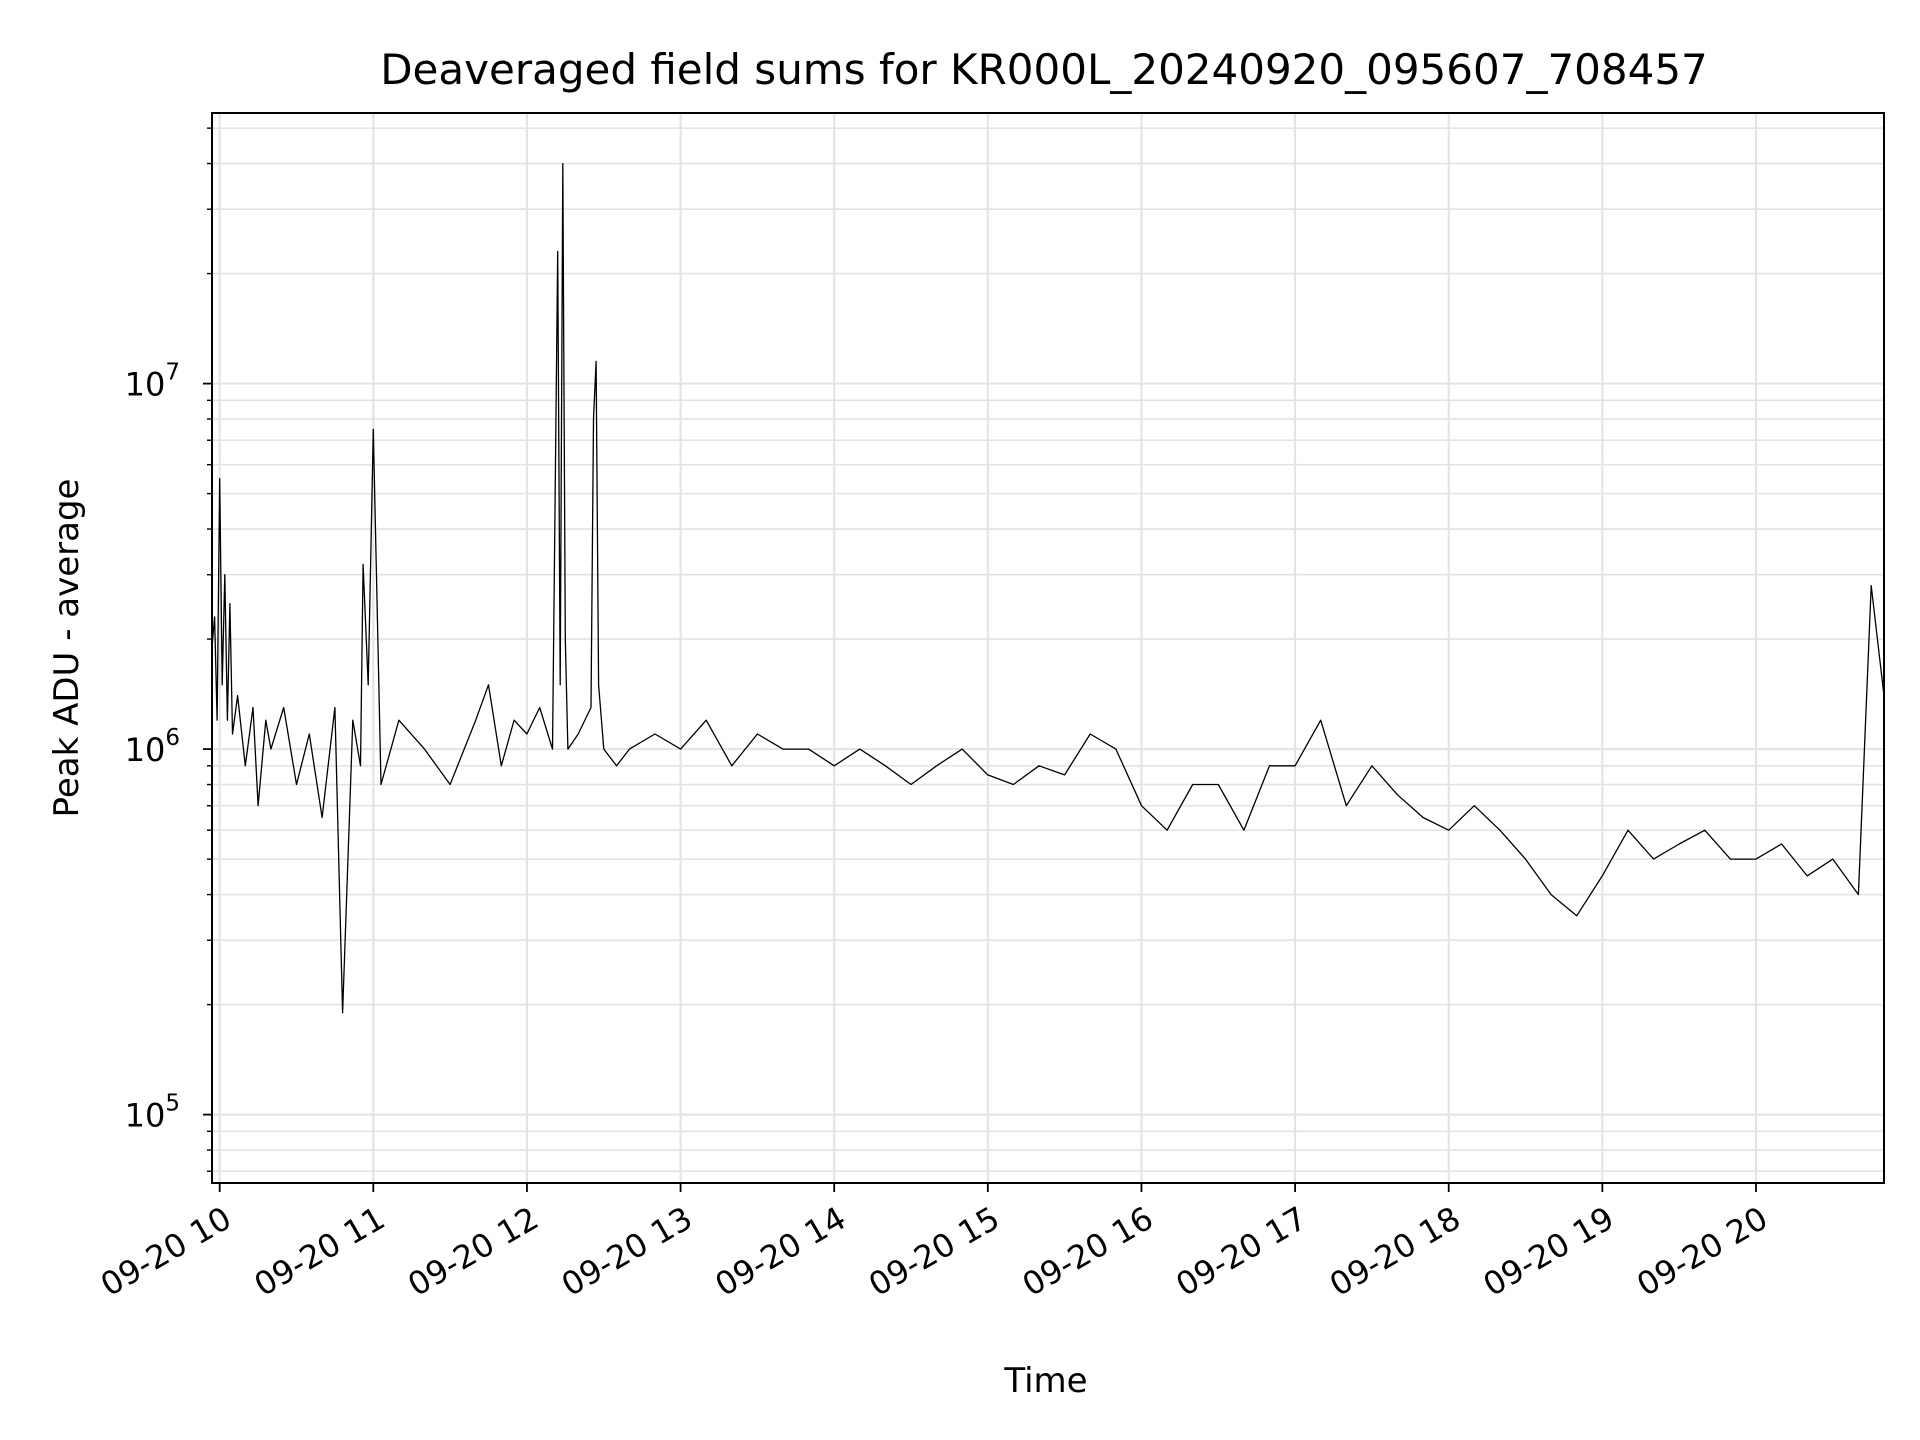 The image size is (1920, 1440). I want to click on x-tick-label: 09-20 14, so click(781, 1251).